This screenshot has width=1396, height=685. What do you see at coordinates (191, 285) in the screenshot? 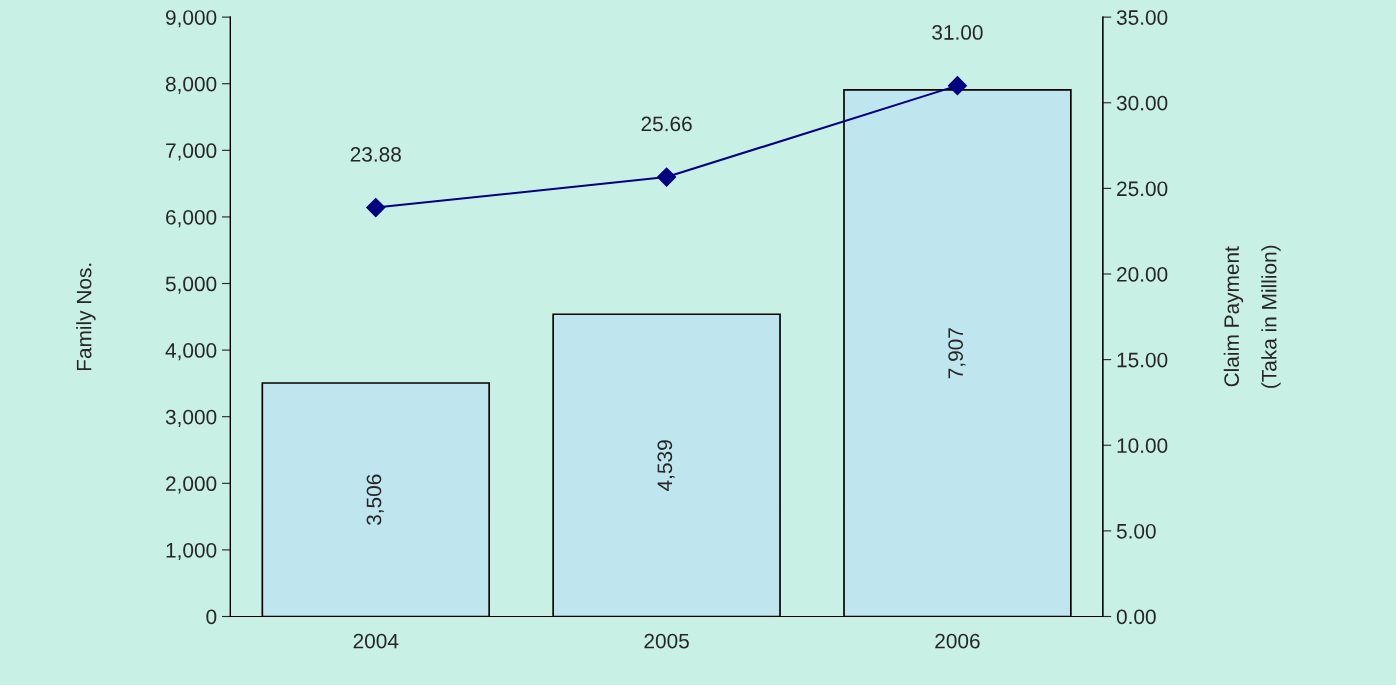
I see `y-tick-label: 5,000` at bounding box center [191, 285].